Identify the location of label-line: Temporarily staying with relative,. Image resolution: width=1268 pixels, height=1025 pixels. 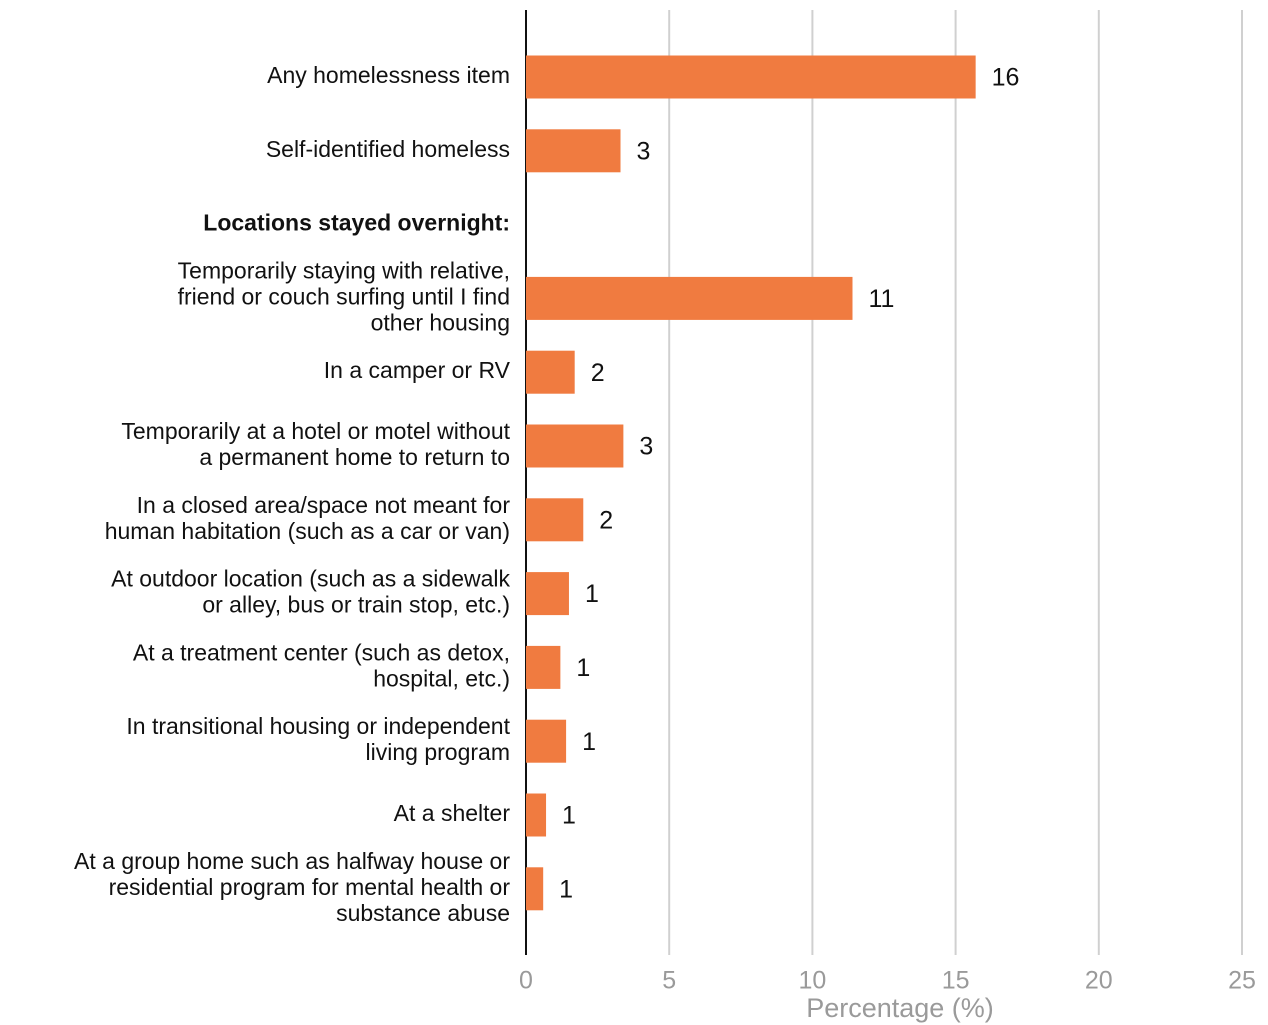
(344, 270).